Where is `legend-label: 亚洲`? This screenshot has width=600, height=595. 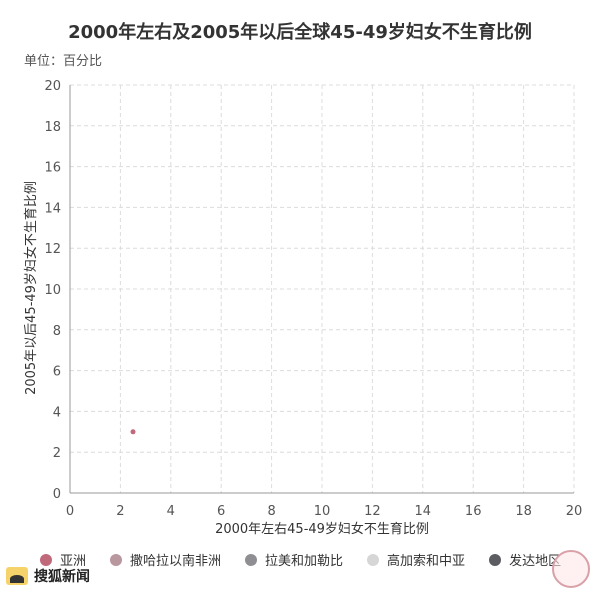
legend-label: 亚洲 is located at coordinates (73, 561).